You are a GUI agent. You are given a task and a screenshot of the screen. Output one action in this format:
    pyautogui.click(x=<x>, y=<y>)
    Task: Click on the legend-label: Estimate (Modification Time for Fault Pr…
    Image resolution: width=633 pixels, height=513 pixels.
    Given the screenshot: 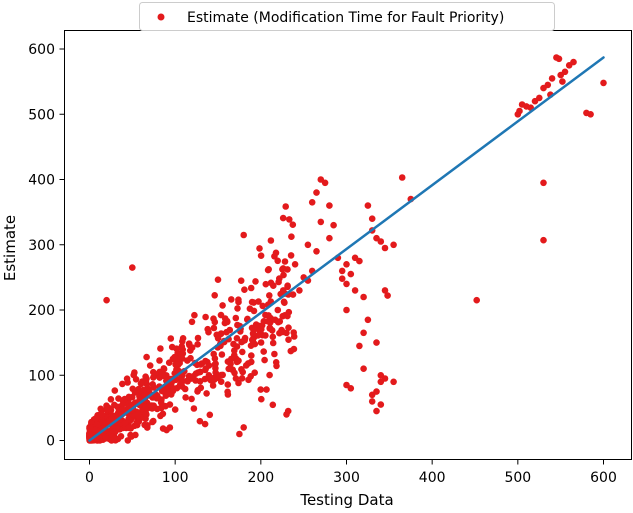 What is the action you would take?
    pyautogui.click(x=345, y=18)
    